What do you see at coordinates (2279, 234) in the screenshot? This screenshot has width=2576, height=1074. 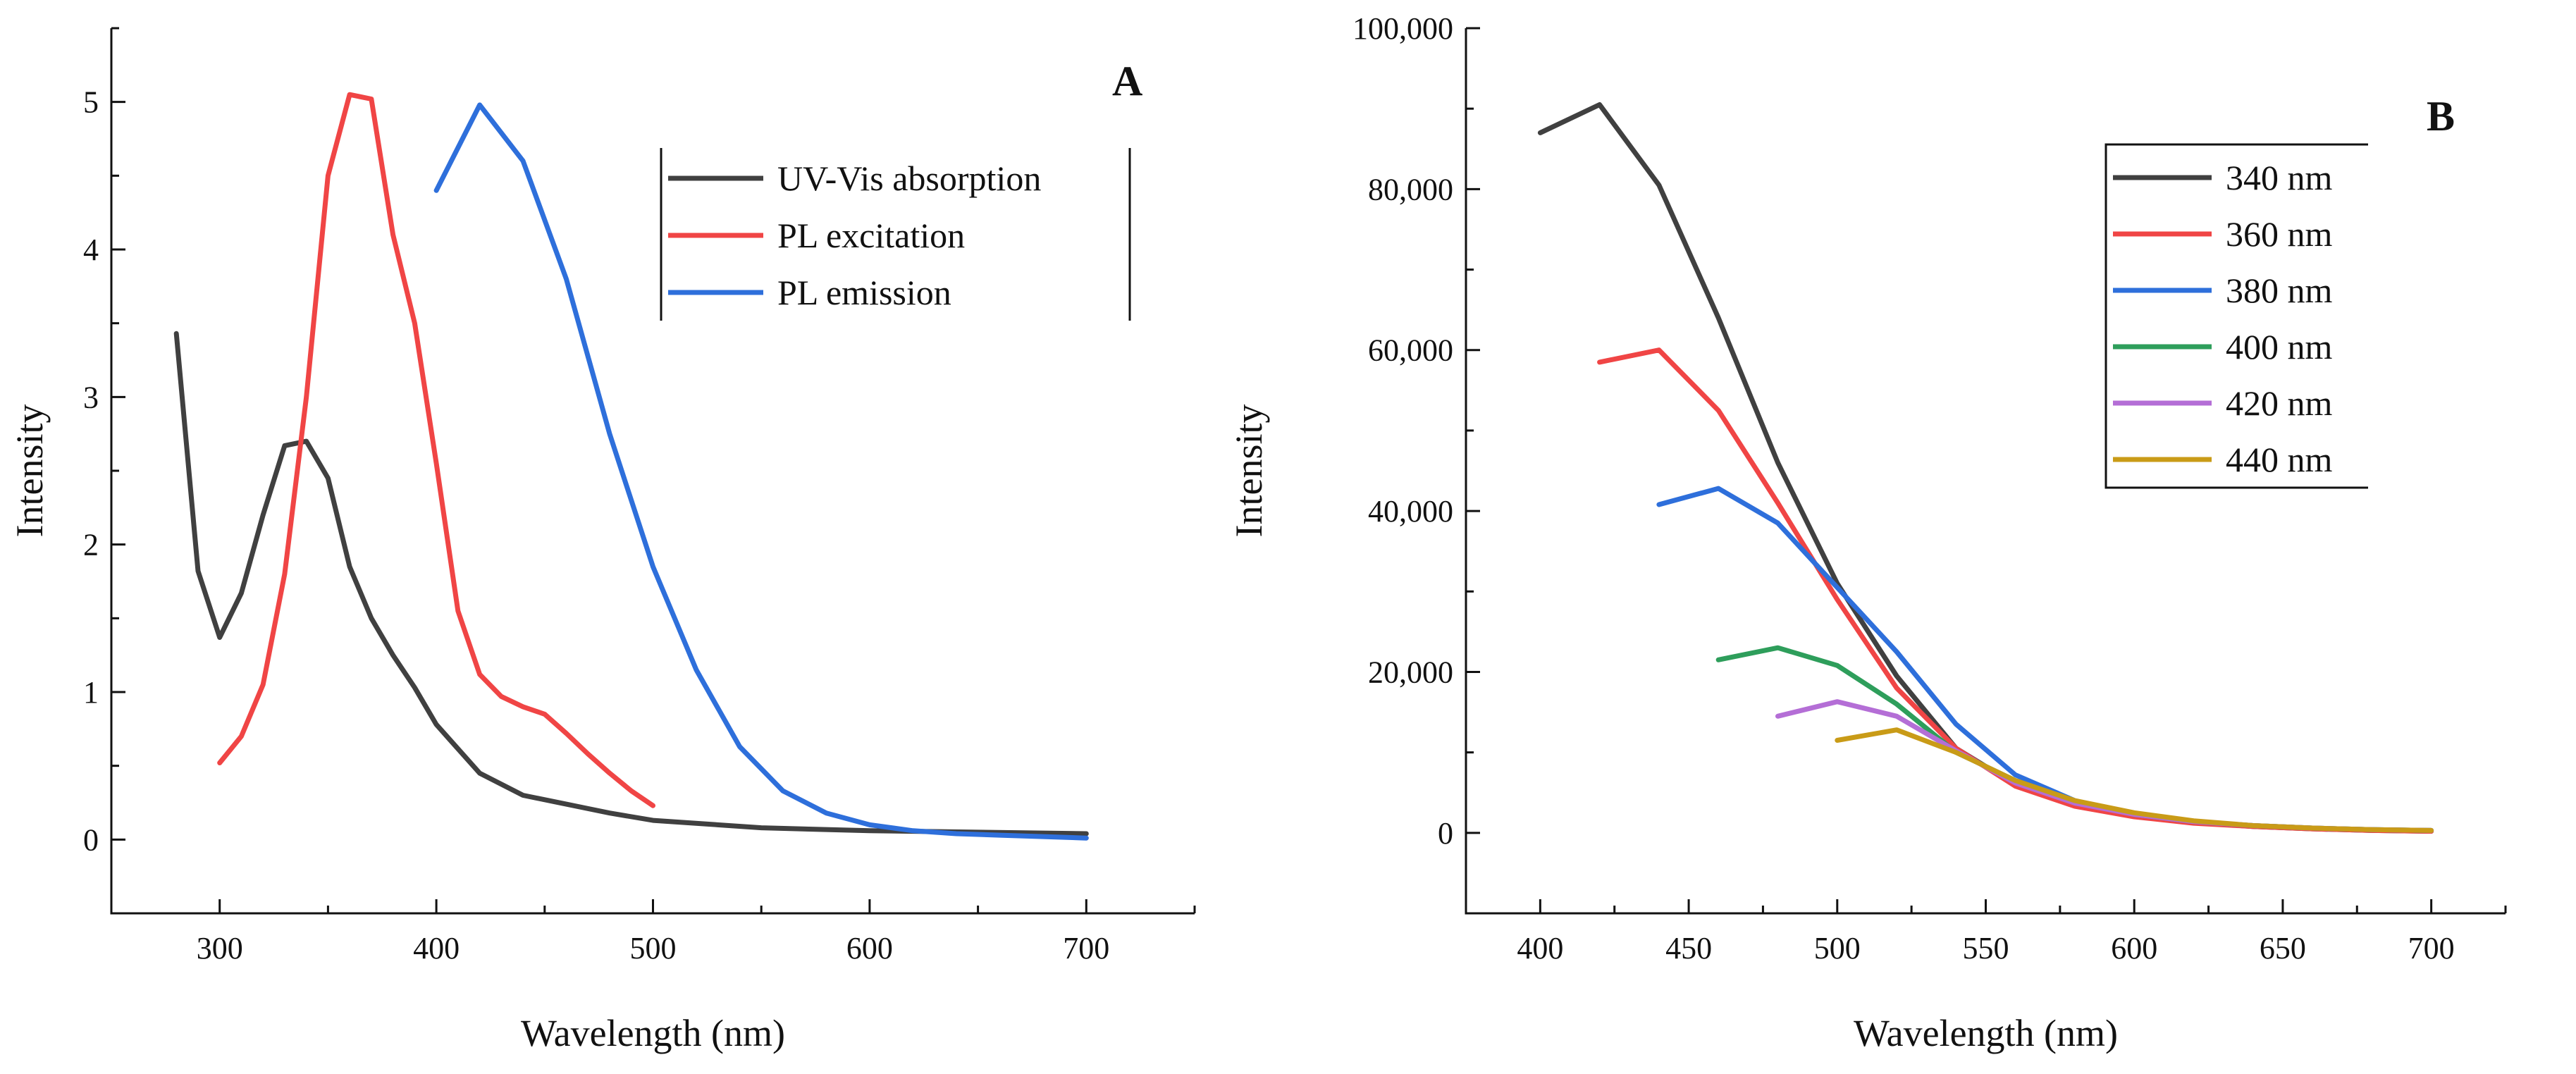 I see `legend-label: 360 nm` at bounding box center [2279, 234].